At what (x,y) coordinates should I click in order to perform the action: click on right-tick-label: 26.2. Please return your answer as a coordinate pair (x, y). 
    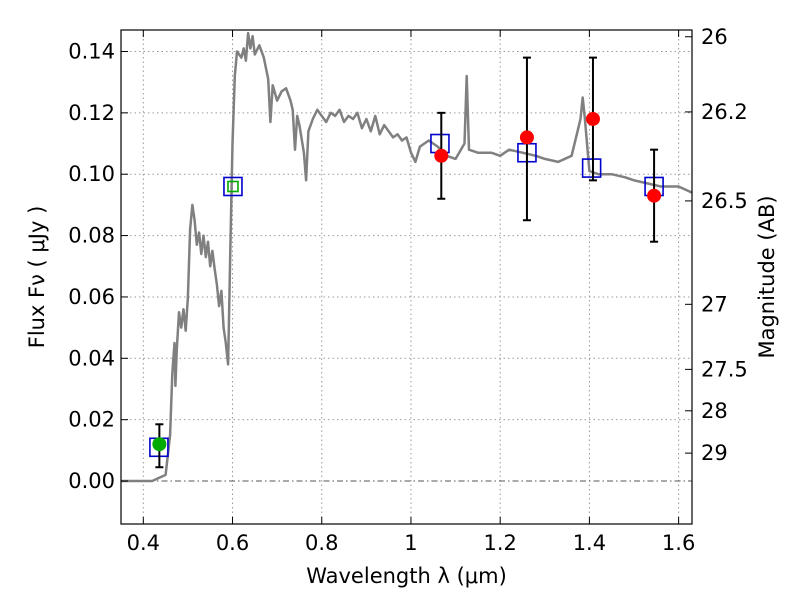
    Looking at the image, I should click on (724, 112).